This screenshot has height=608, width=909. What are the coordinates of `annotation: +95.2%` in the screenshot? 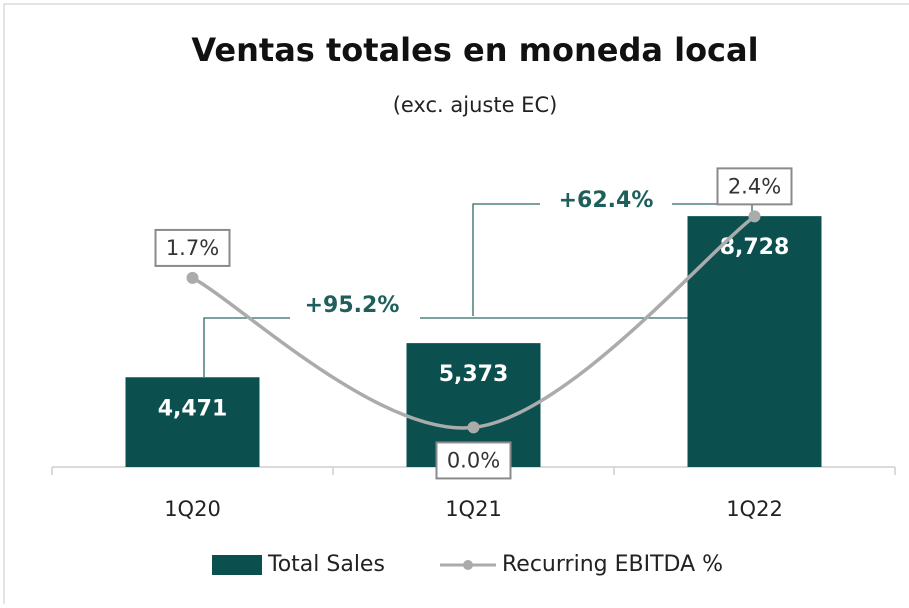 It's located at (352, 305).